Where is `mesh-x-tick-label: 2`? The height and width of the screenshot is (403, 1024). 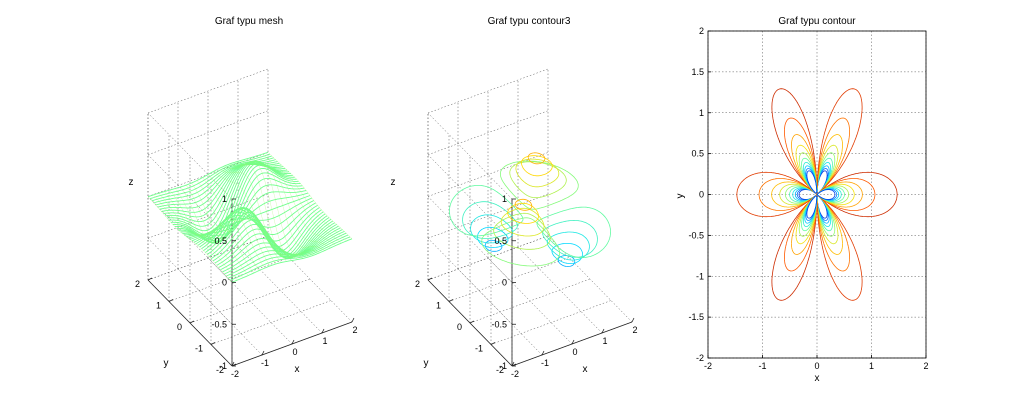 mesh-x-tick-label: 2 is located at coordinates (354, 330).